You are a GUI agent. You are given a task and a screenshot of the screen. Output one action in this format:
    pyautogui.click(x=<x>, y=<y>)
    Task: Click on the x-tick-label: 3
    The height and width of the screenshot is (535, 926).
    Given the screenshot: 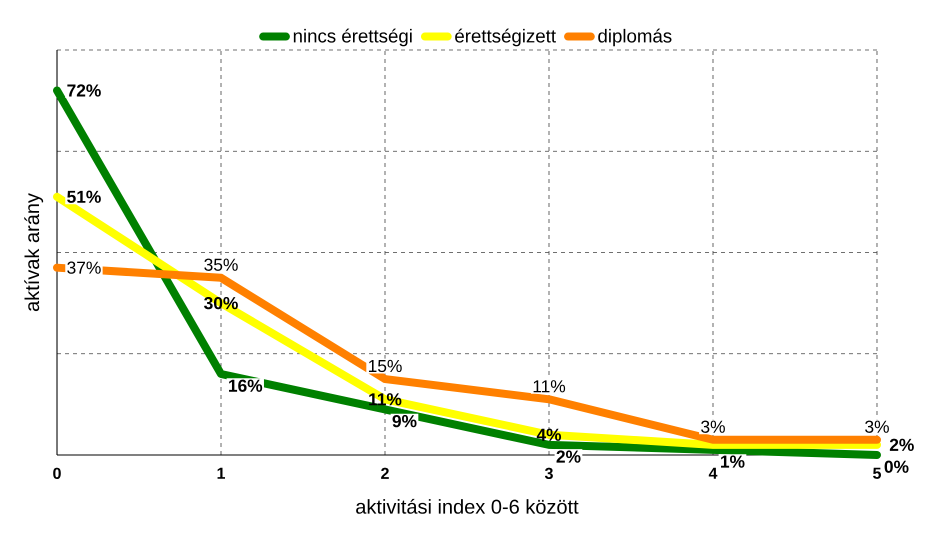 What is the action you would take?
    pyautogui.click(x=548, y=474)
    